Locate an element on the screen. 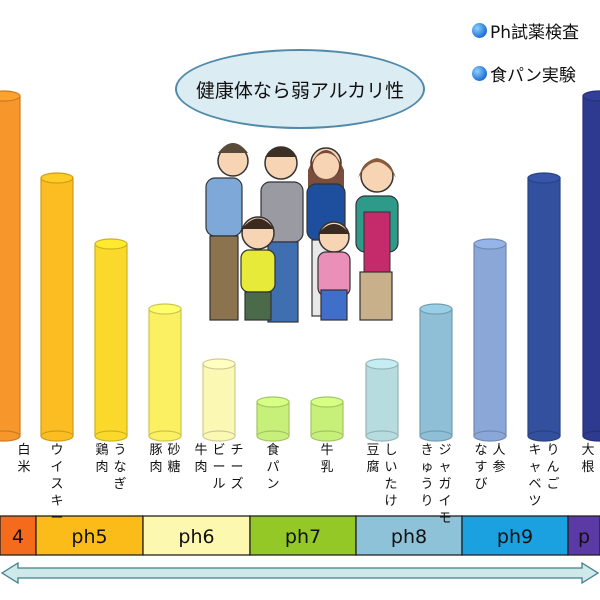 The width and height of the screenshot is (600, 600). ph-segment-label: 4 is located at coordinates (18, 537).